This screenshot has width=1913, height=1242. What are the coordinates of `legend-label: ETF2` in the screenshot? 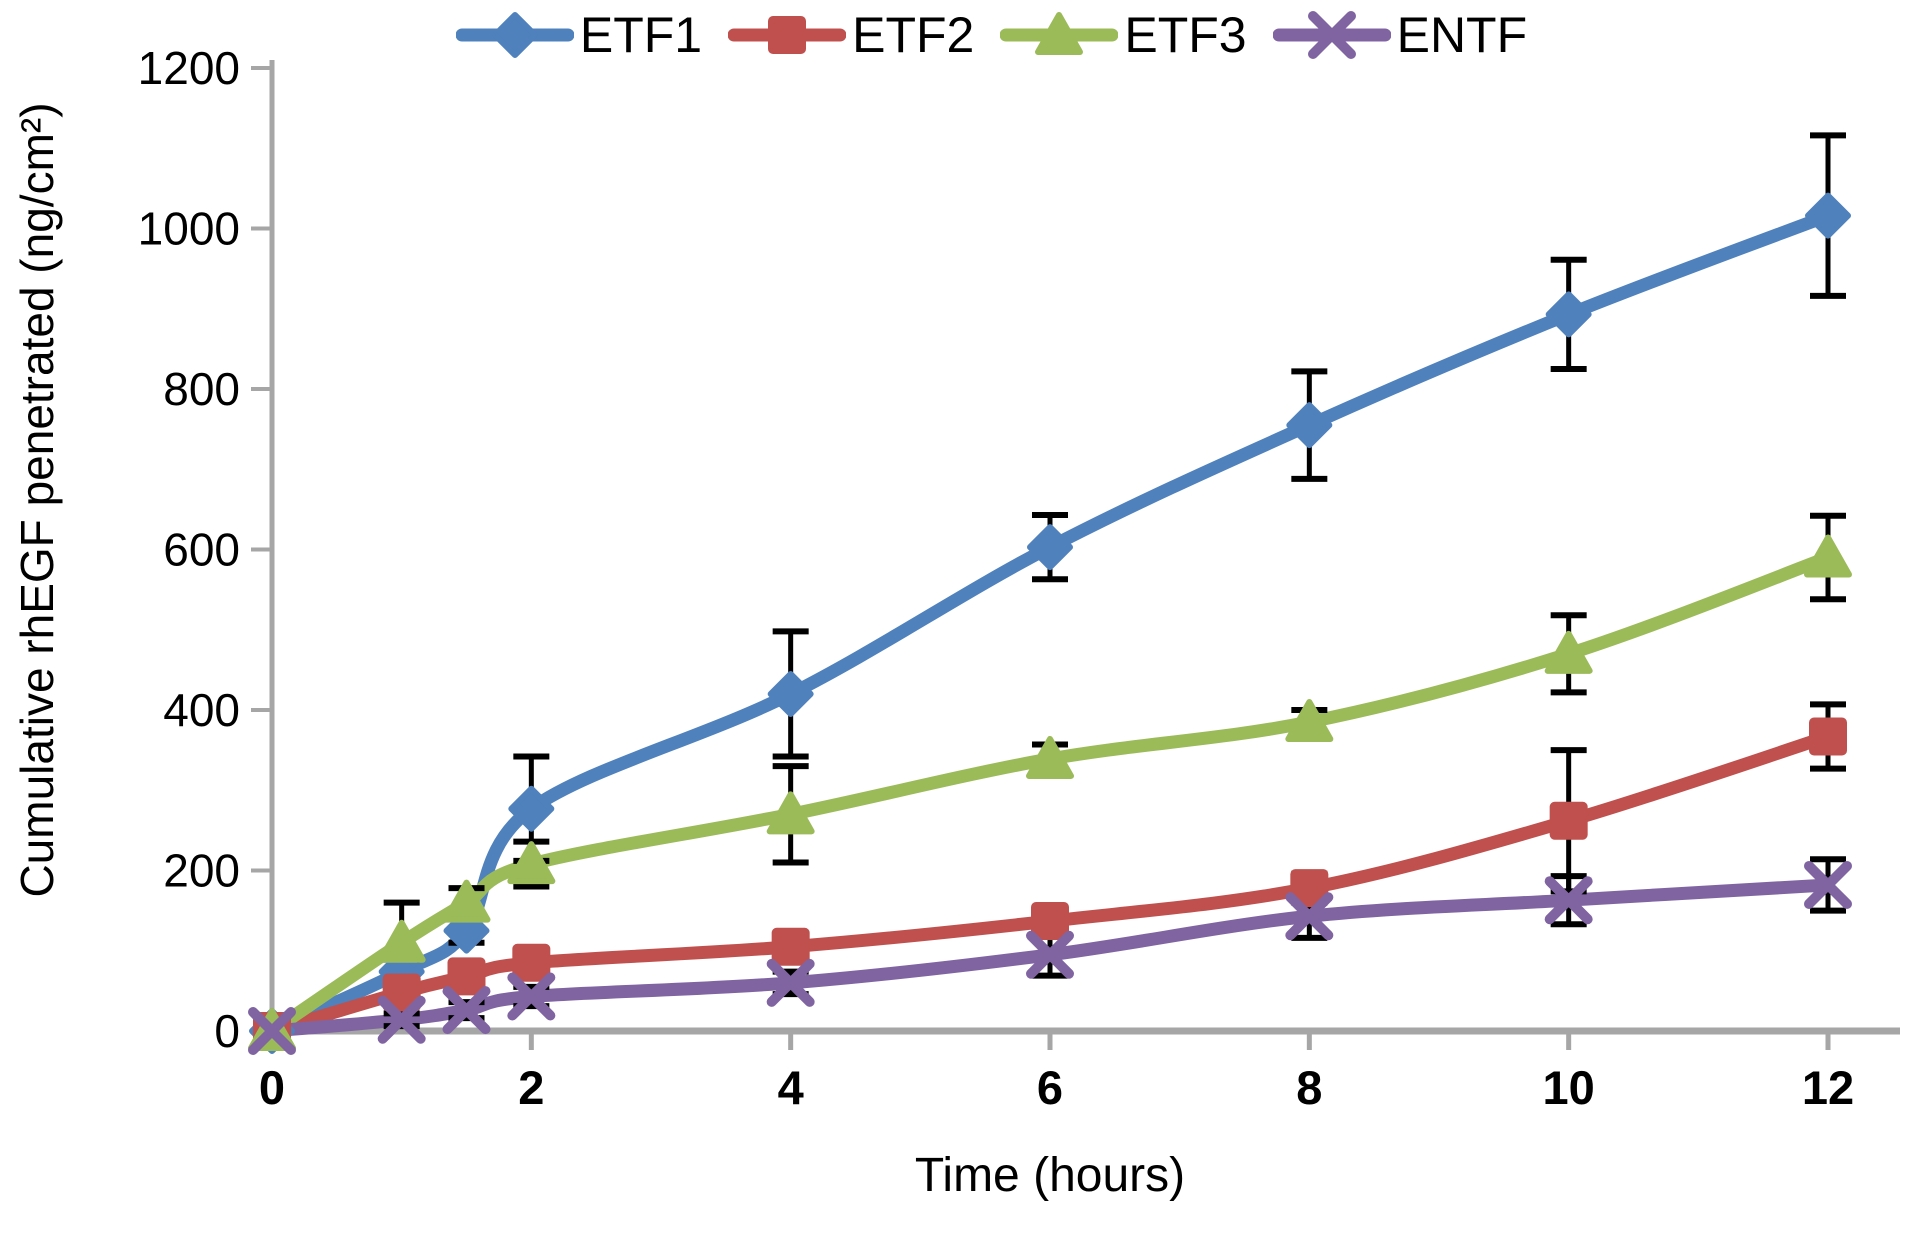 It's located at (913, 35).